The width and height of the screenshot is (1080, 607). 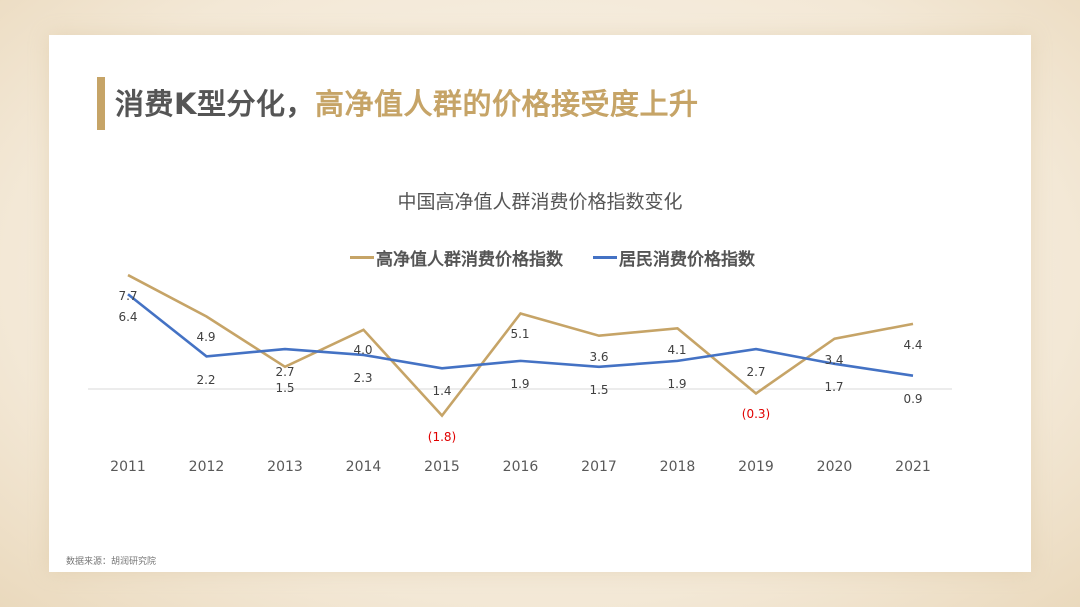 What do you see at coordinates (676, 350) in the screenshot?
I see `data-label-high-net-worth: 4.1` at bounding box center [676, 350].